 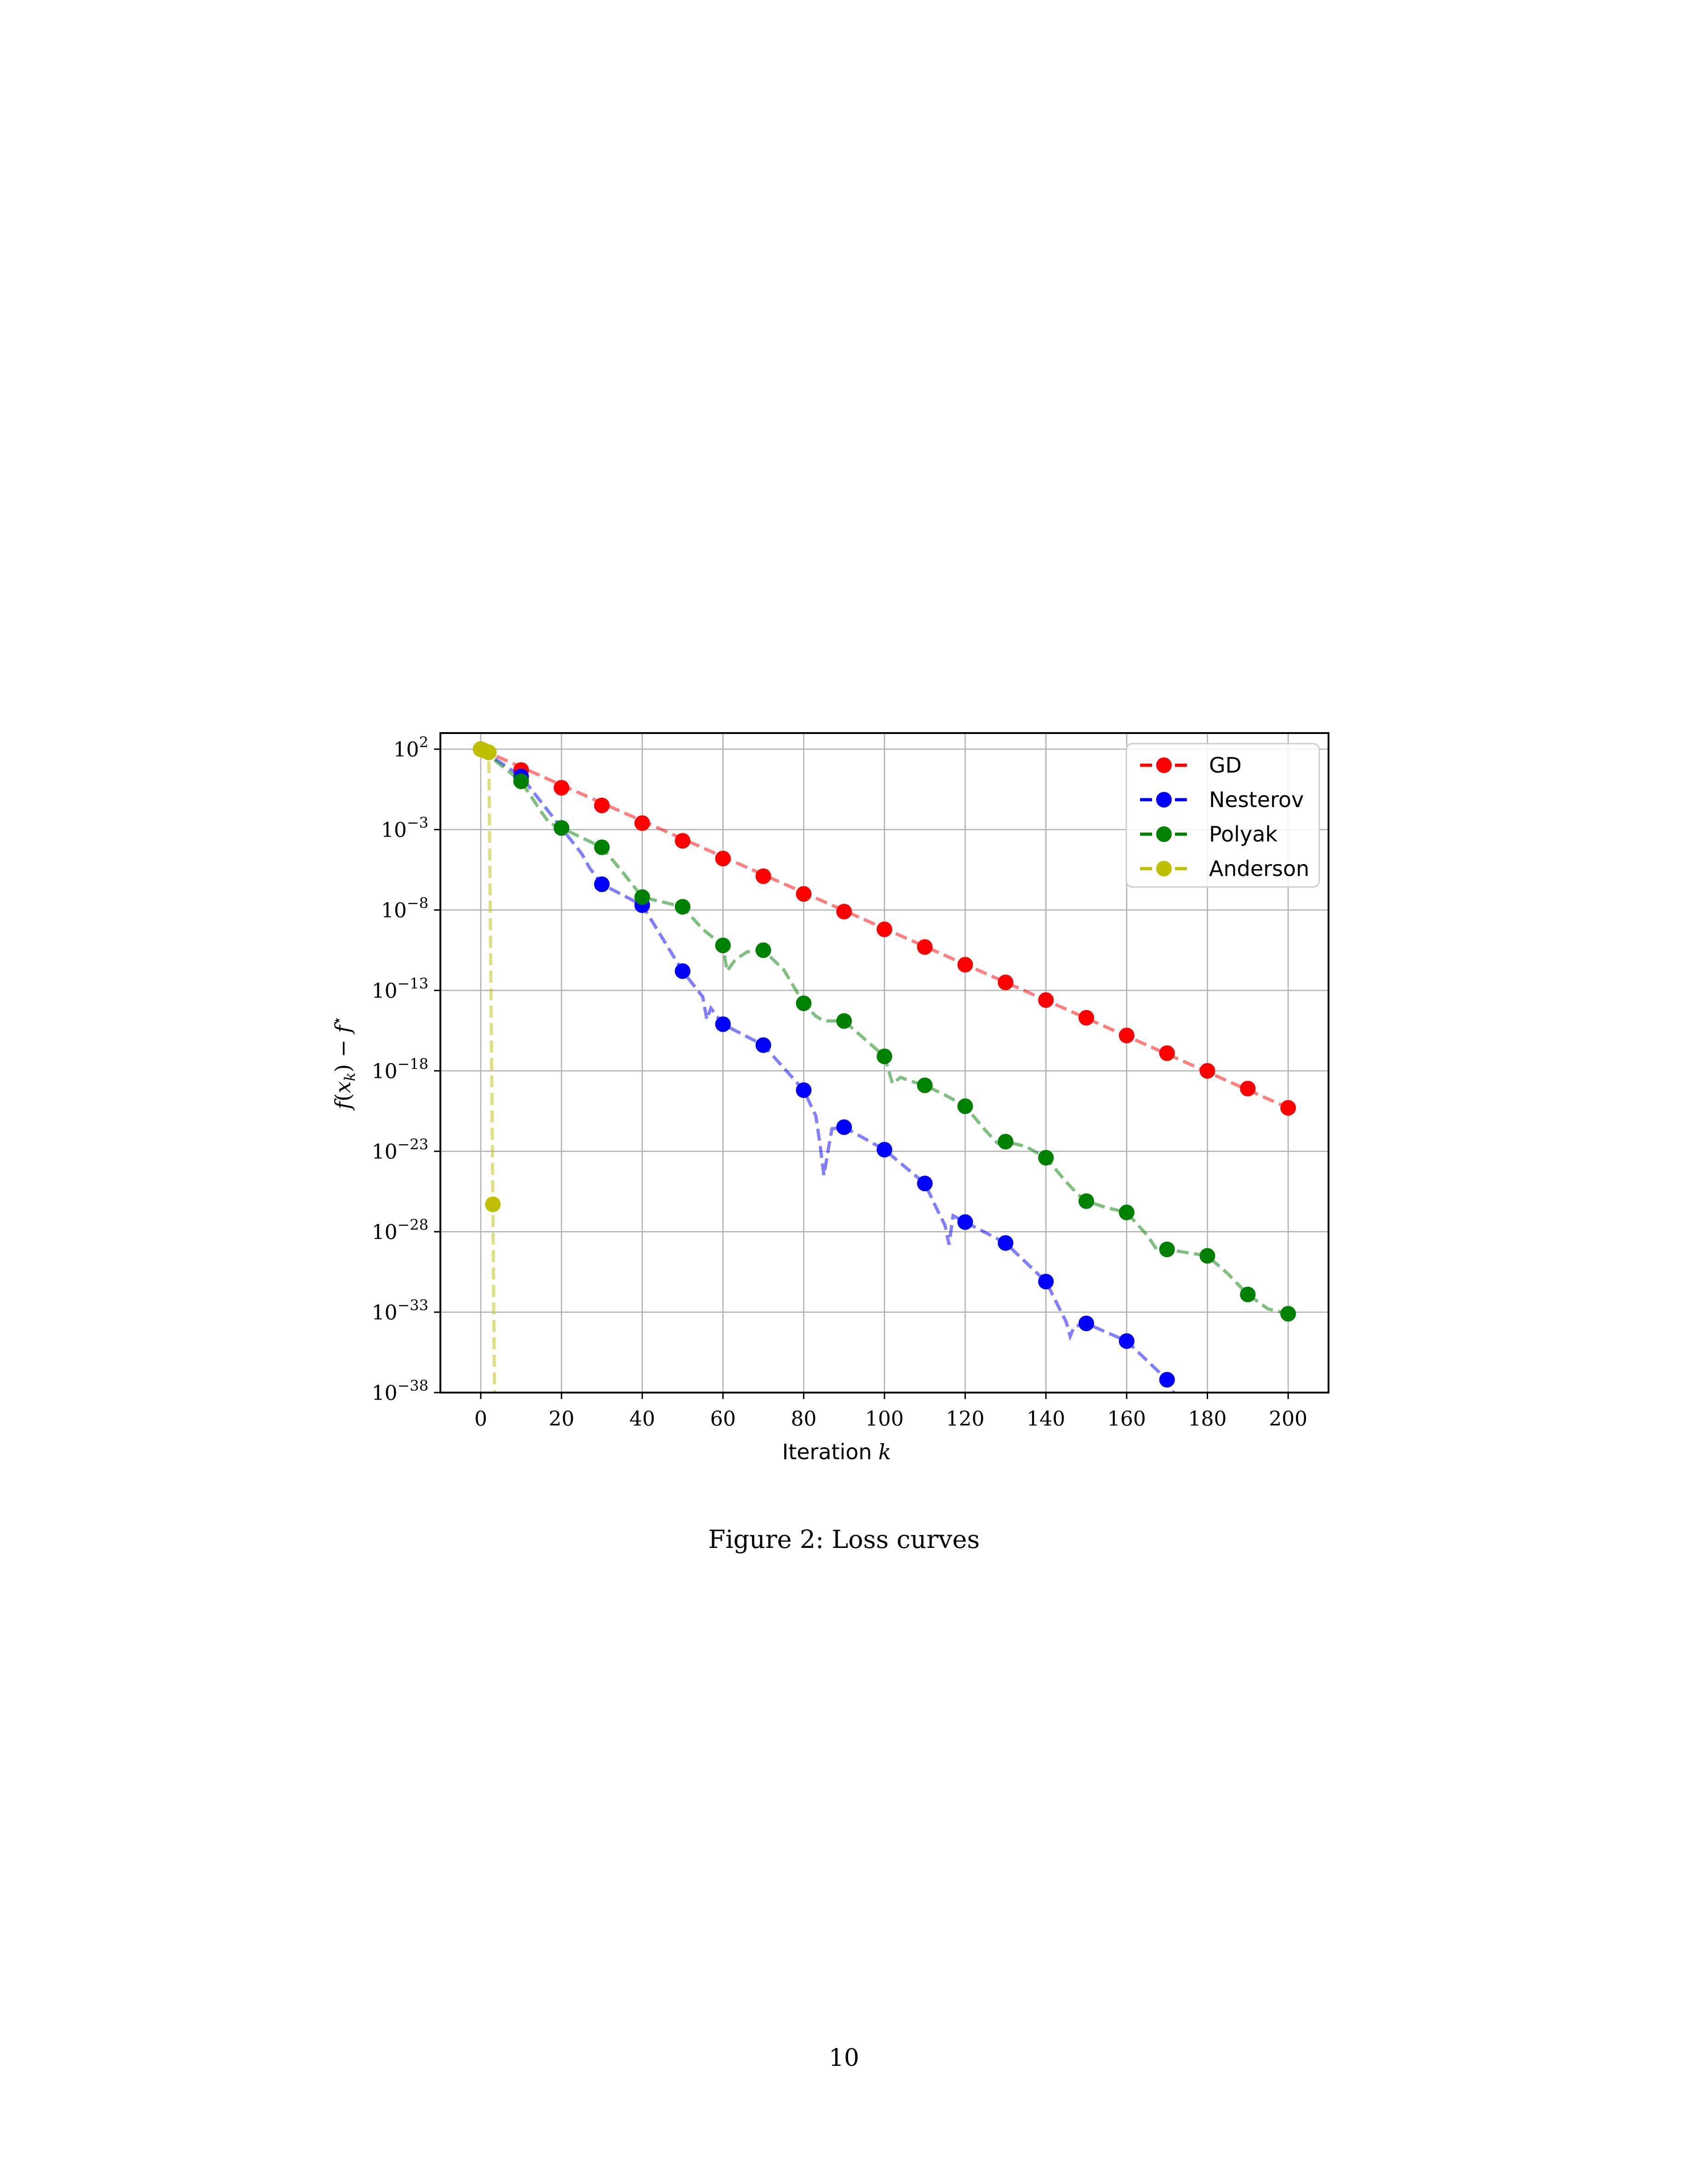 What do you see at coordinates (723, 1419) in the screenshot?
I see `x-tick-label: 60` at bounding box center [723, 1419].